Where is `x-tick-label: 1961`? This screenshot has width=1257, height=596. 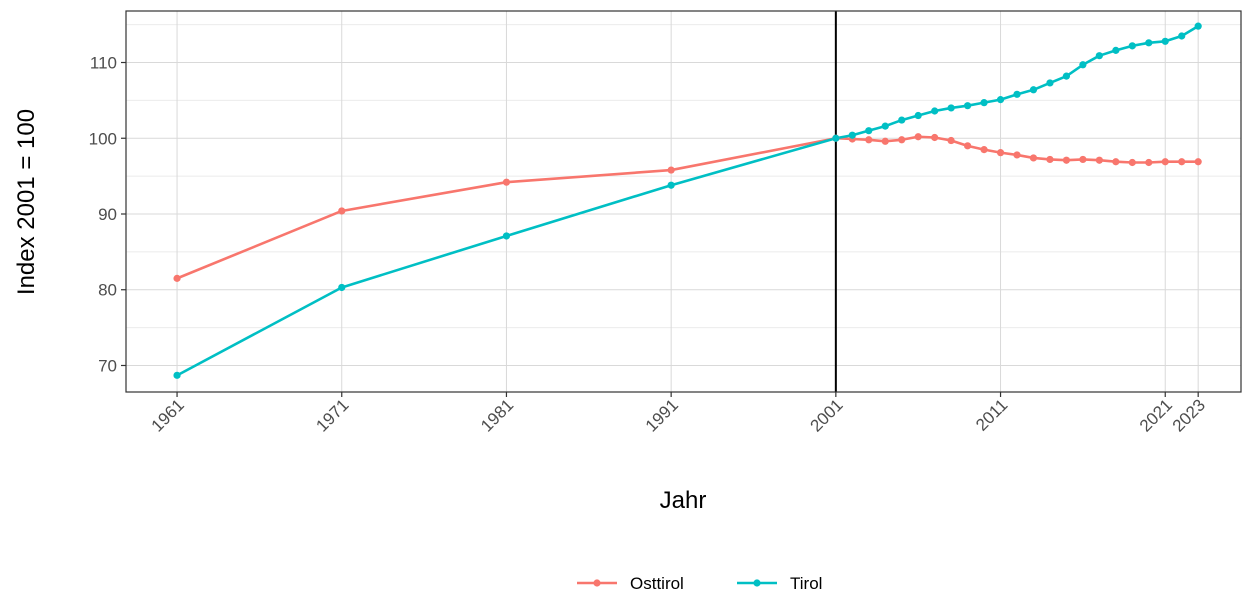
x-tick-label: 1961 is located at coordinates (168, 415).